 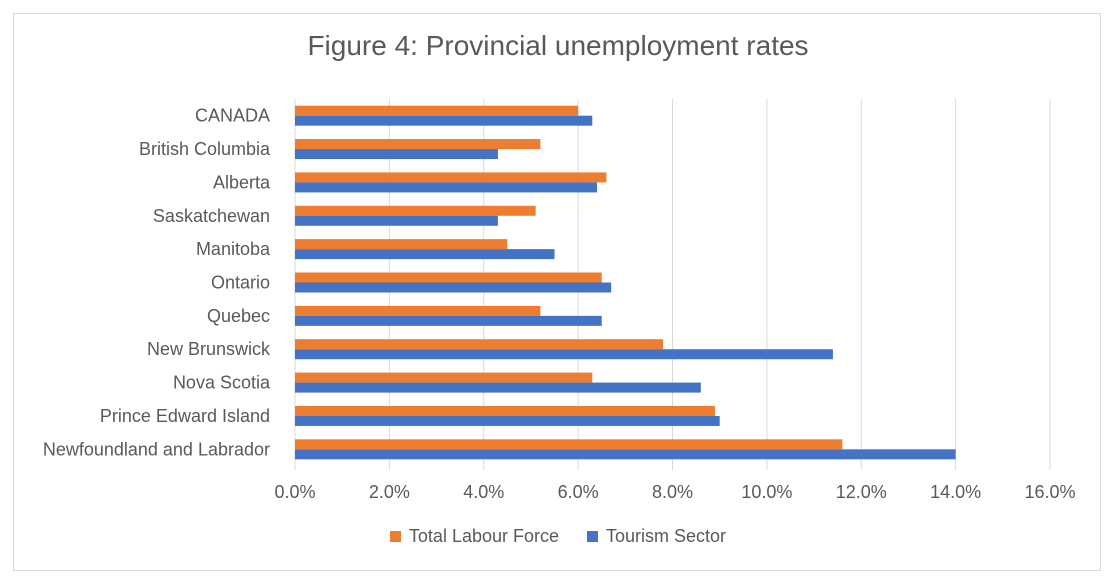 What do you see at coordinates (558, 45) in the screenshot?
I see `chart-title: Figure 4: Provincial unemployment rates` at bounding box center [558, 45].